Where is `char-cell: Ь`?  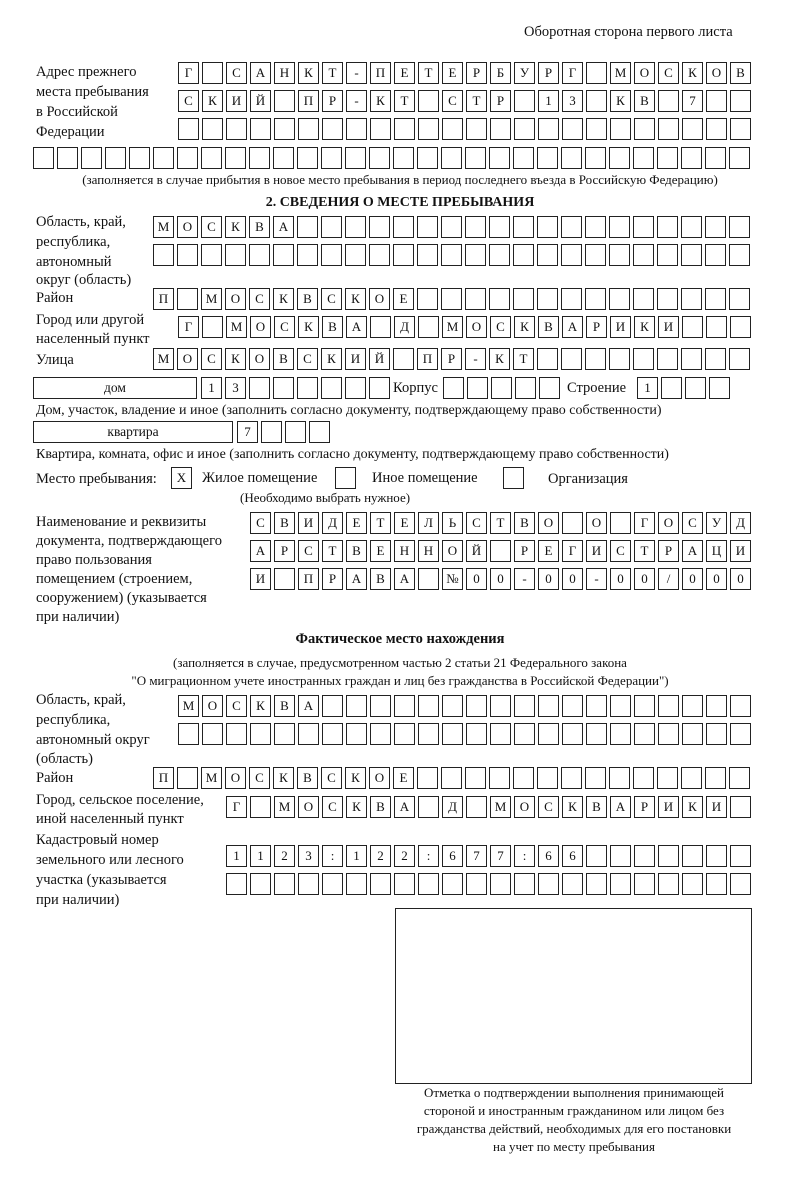 char-cell: Ь is located at coordinates (452, 523).